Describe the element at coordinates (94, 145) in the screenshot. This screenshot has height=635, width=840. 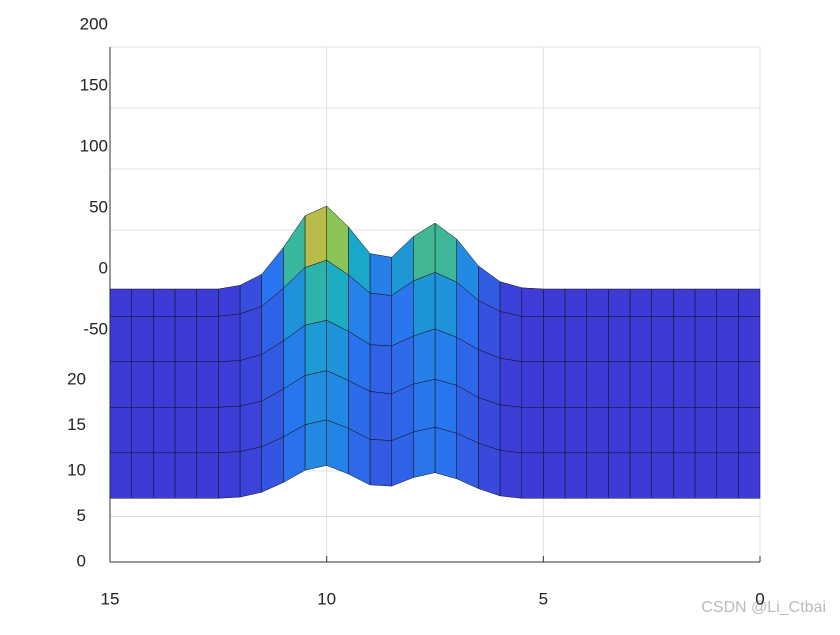
I see `z-tick-label: 100` at that location.